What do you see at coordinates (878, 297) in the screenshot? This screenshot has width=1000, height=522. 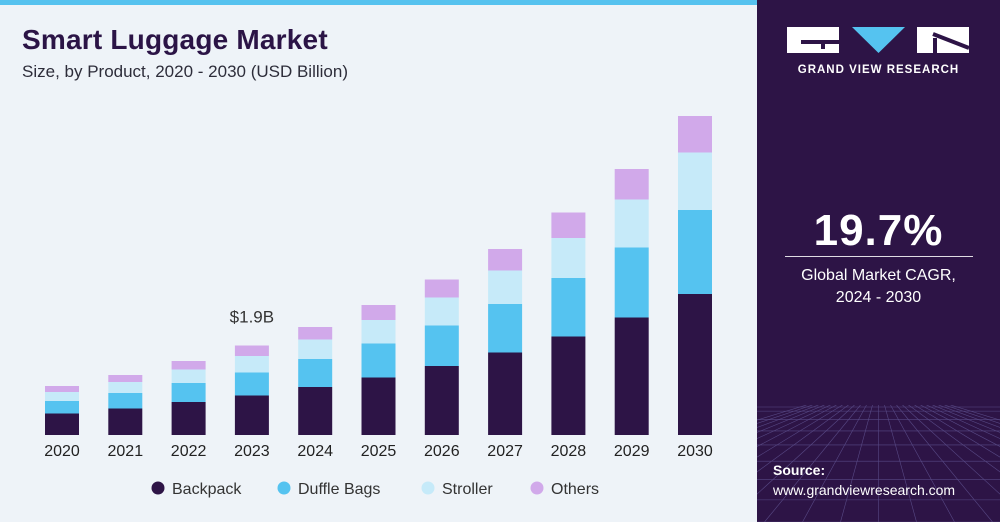 I see `cagr-label-line2: 2024 - 2030` at bounding box center [878, 297].